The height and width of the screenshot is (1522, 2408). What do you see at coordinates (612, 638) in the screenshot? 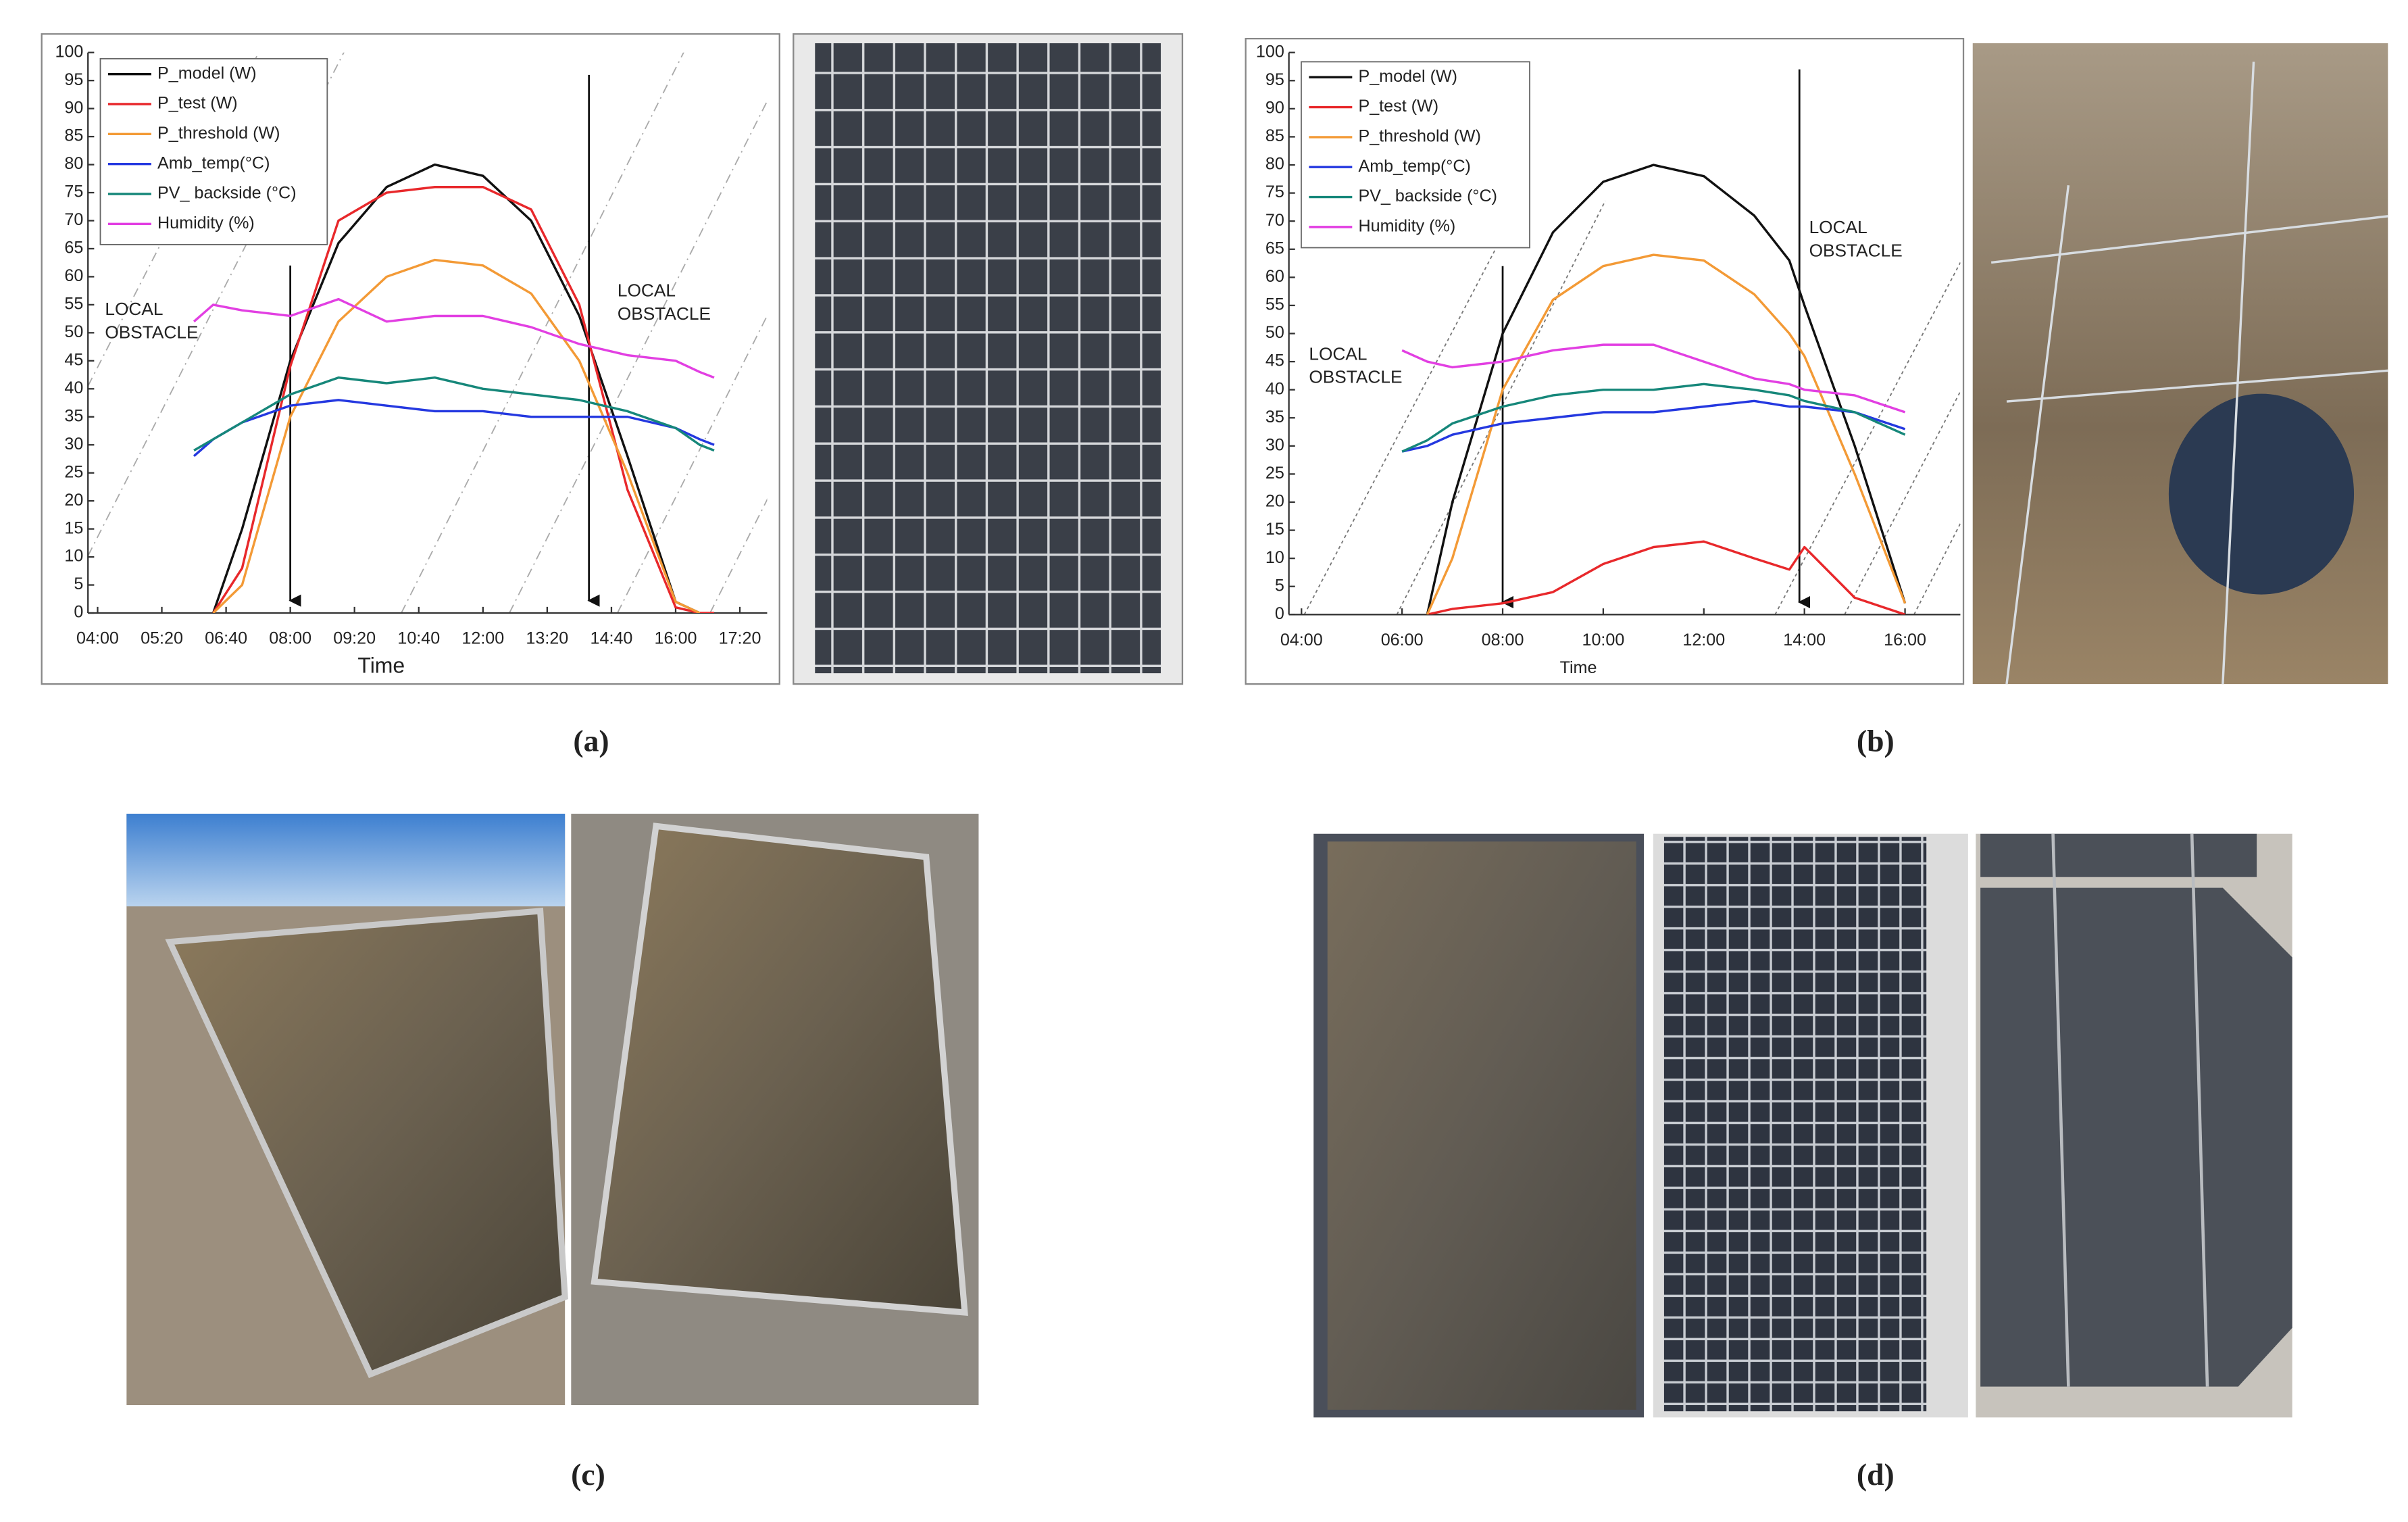
I see `x-tick-label: 14:40` at bounding box center [612, 638].